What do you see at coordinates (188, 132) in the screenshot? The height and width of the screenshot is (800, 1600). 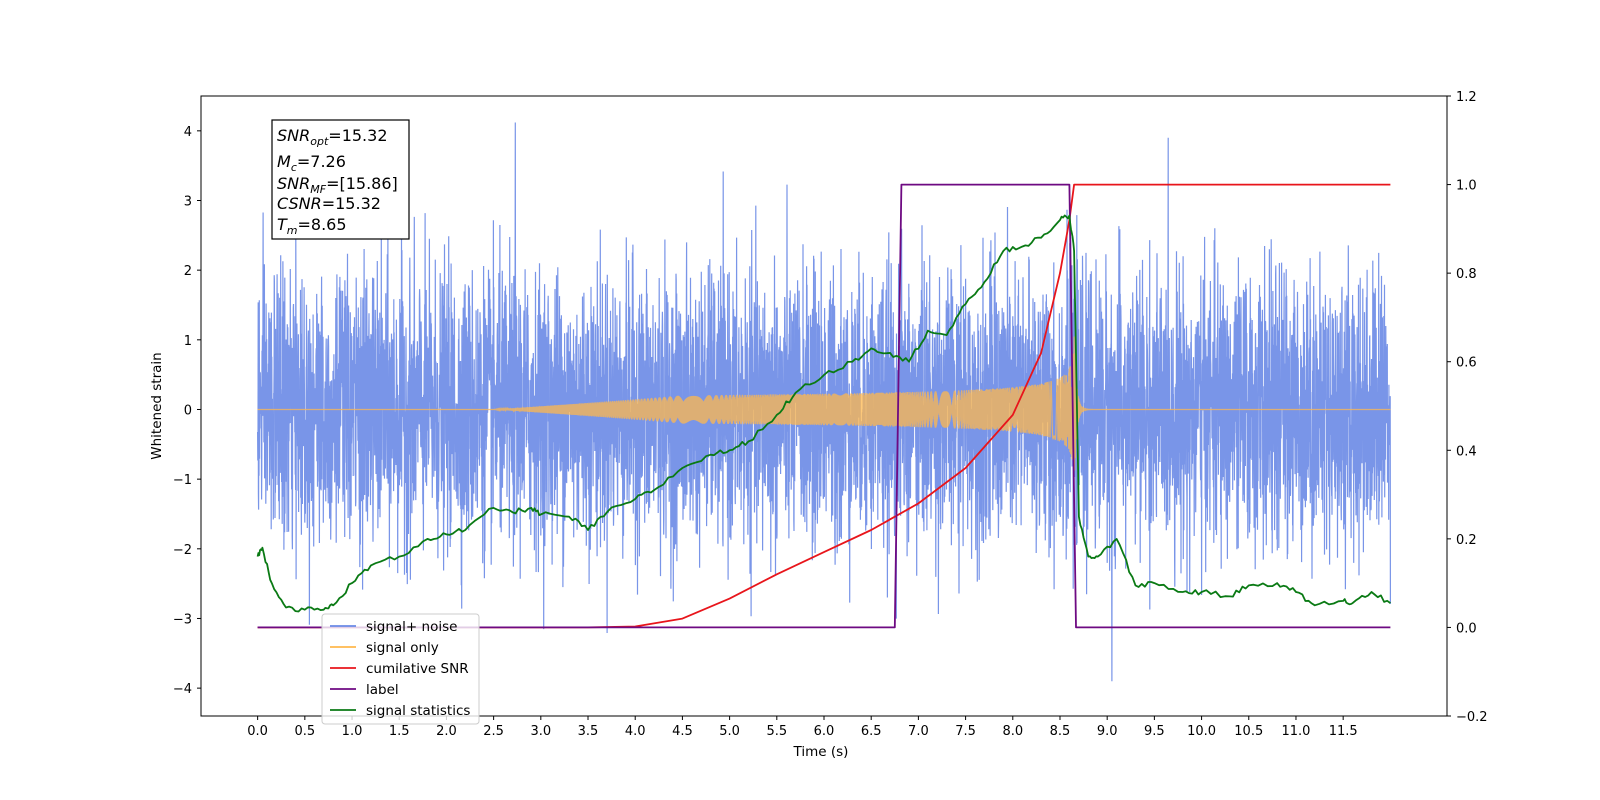 I see `y-tick-label: 4` at bounding box center [188, 132].